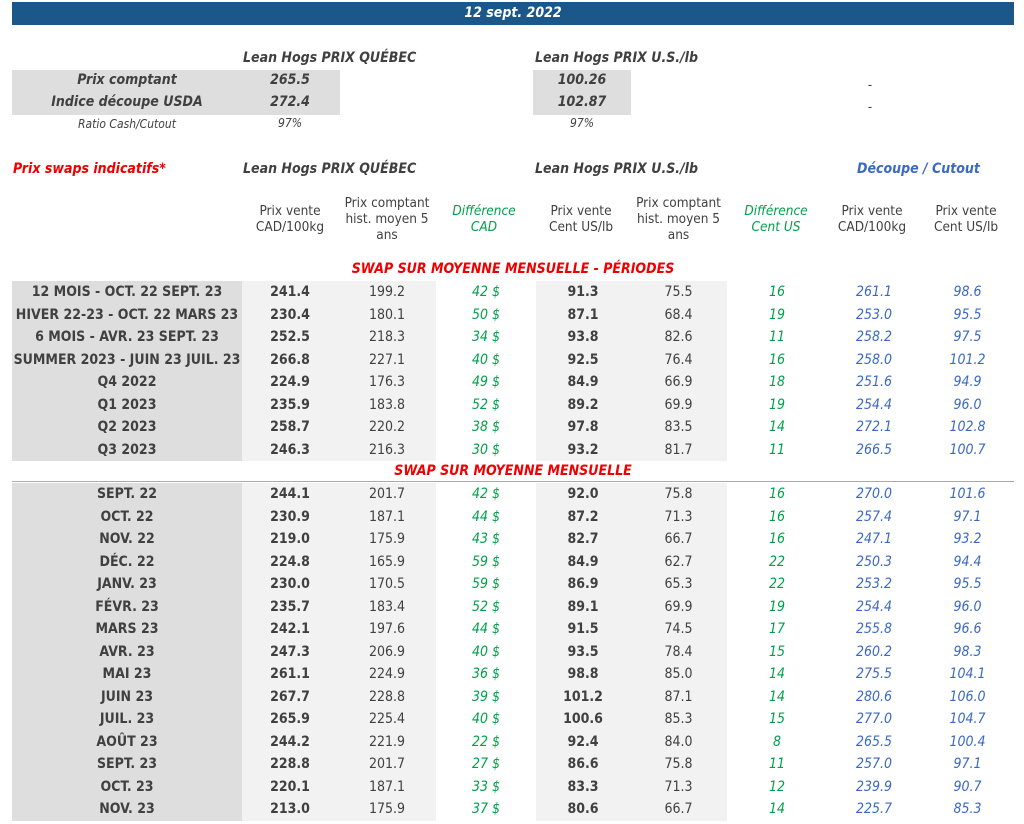  Describe the element at coordinates (967, 786) in the screenshot. I see `cell: 90.7` at that location.